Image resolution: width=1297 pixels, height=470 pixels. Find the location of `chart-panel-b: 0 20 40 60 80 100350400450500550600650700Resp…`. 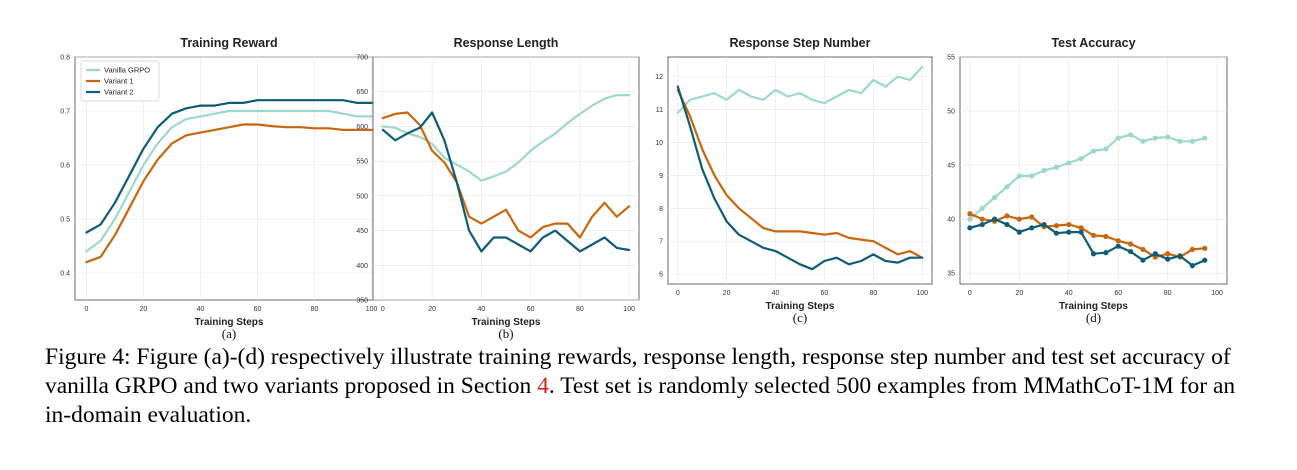

chart-panel-b: 0 20 40 60 80 100350400450500550600650700Resp… is located at coordinates (498, 188).